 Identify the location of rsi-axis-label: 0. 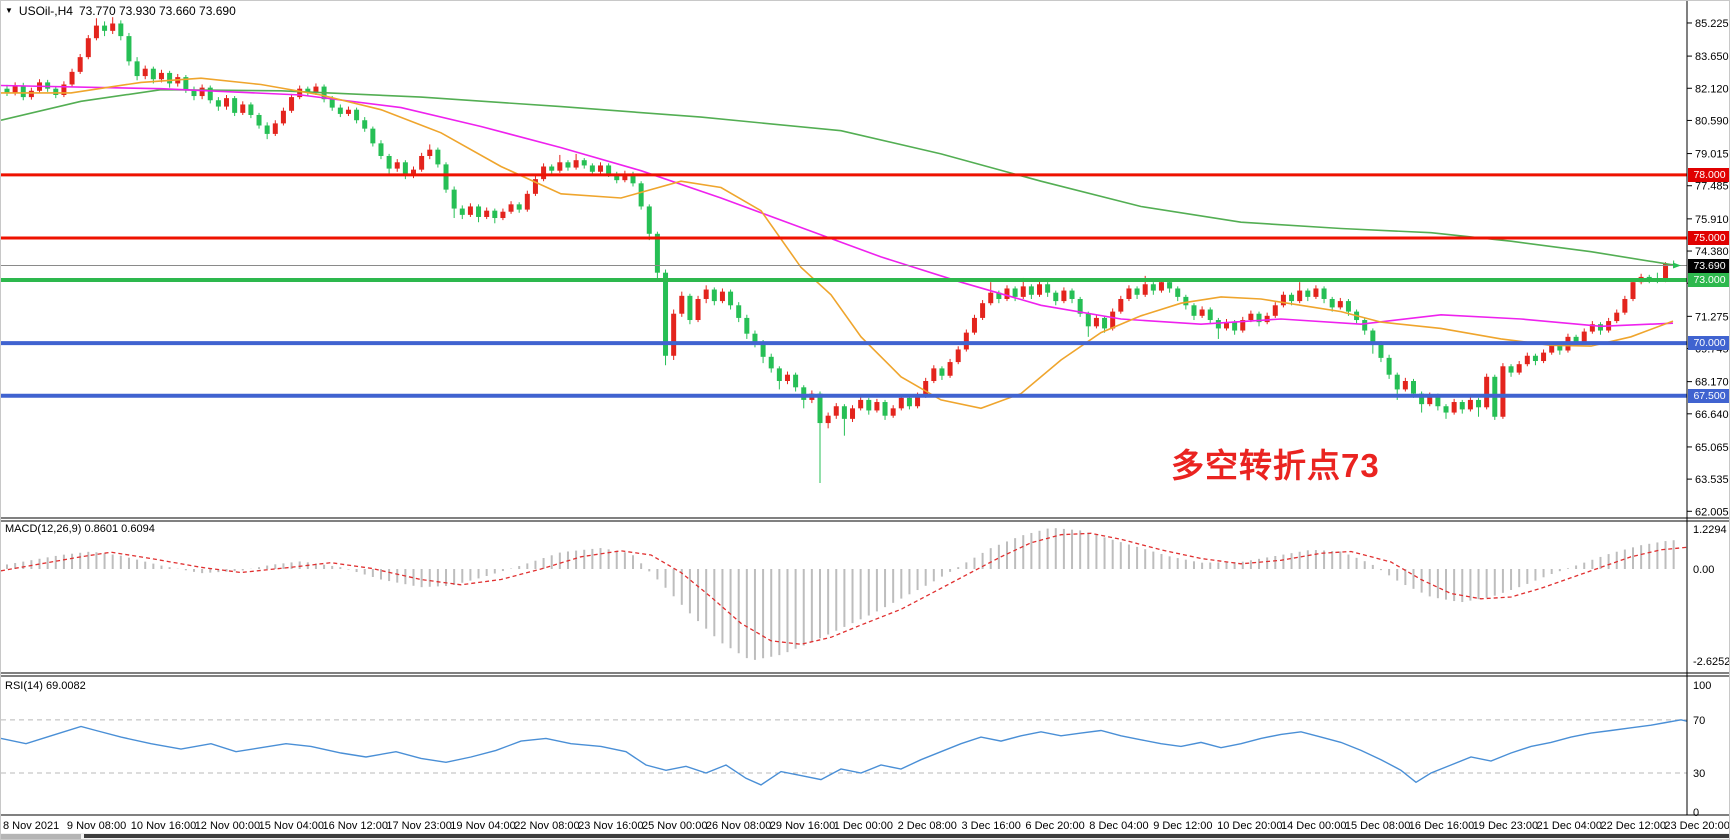
(1696, 813).